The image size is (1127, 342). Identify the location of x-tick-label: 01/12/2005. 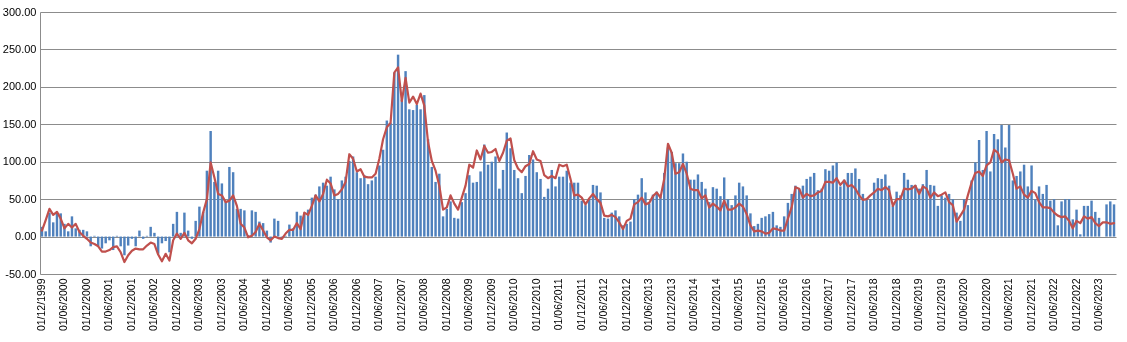
(310, 305).